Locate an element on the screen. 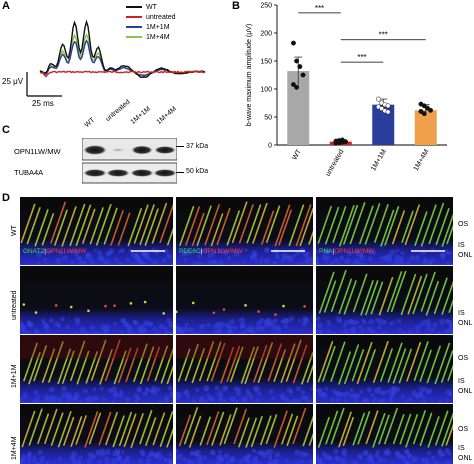 Image resolution: width=474 pixels, height=464 pixels. layer-is-row3: IS is located at coordinates (461, 381).